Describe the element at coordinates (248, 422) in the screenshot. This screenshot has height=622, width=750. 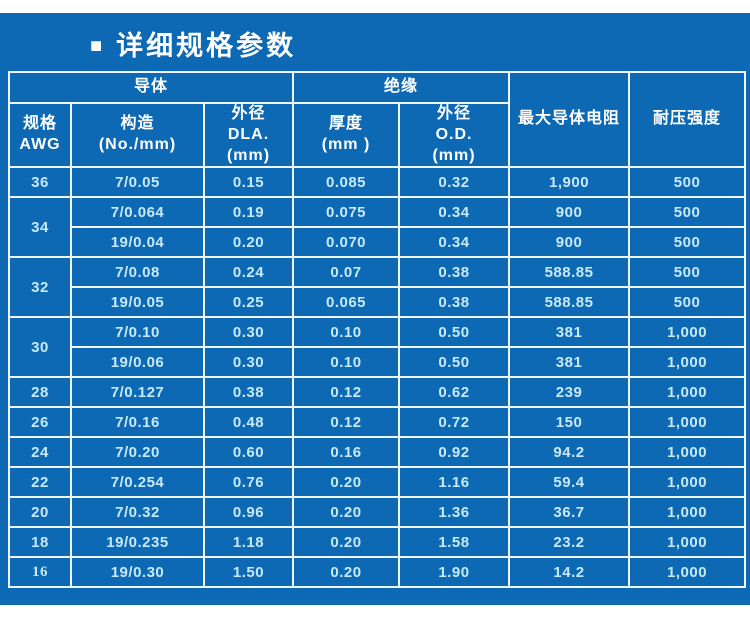
I see `dla-cell: 0.48` at that location.